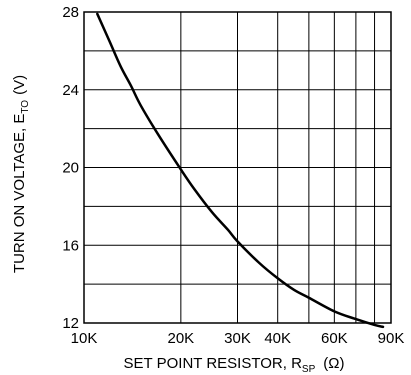 The height and width of the screenshot is (375, 411). I want to click on y-axis-title-main: TURN ON VOLTAGE, E, so click(19, 193).